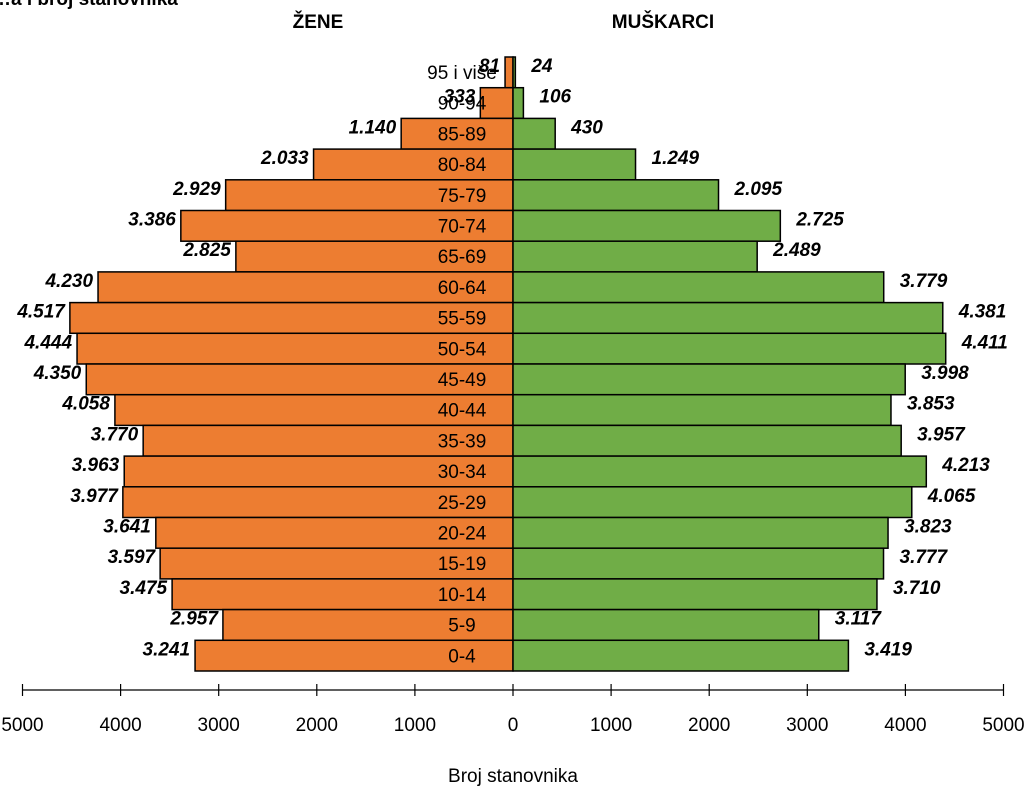  What do you see at coordinates (462, 196) in the screenshot?
I see `age-group-label: 75-79` at bounding box center [462, 196].